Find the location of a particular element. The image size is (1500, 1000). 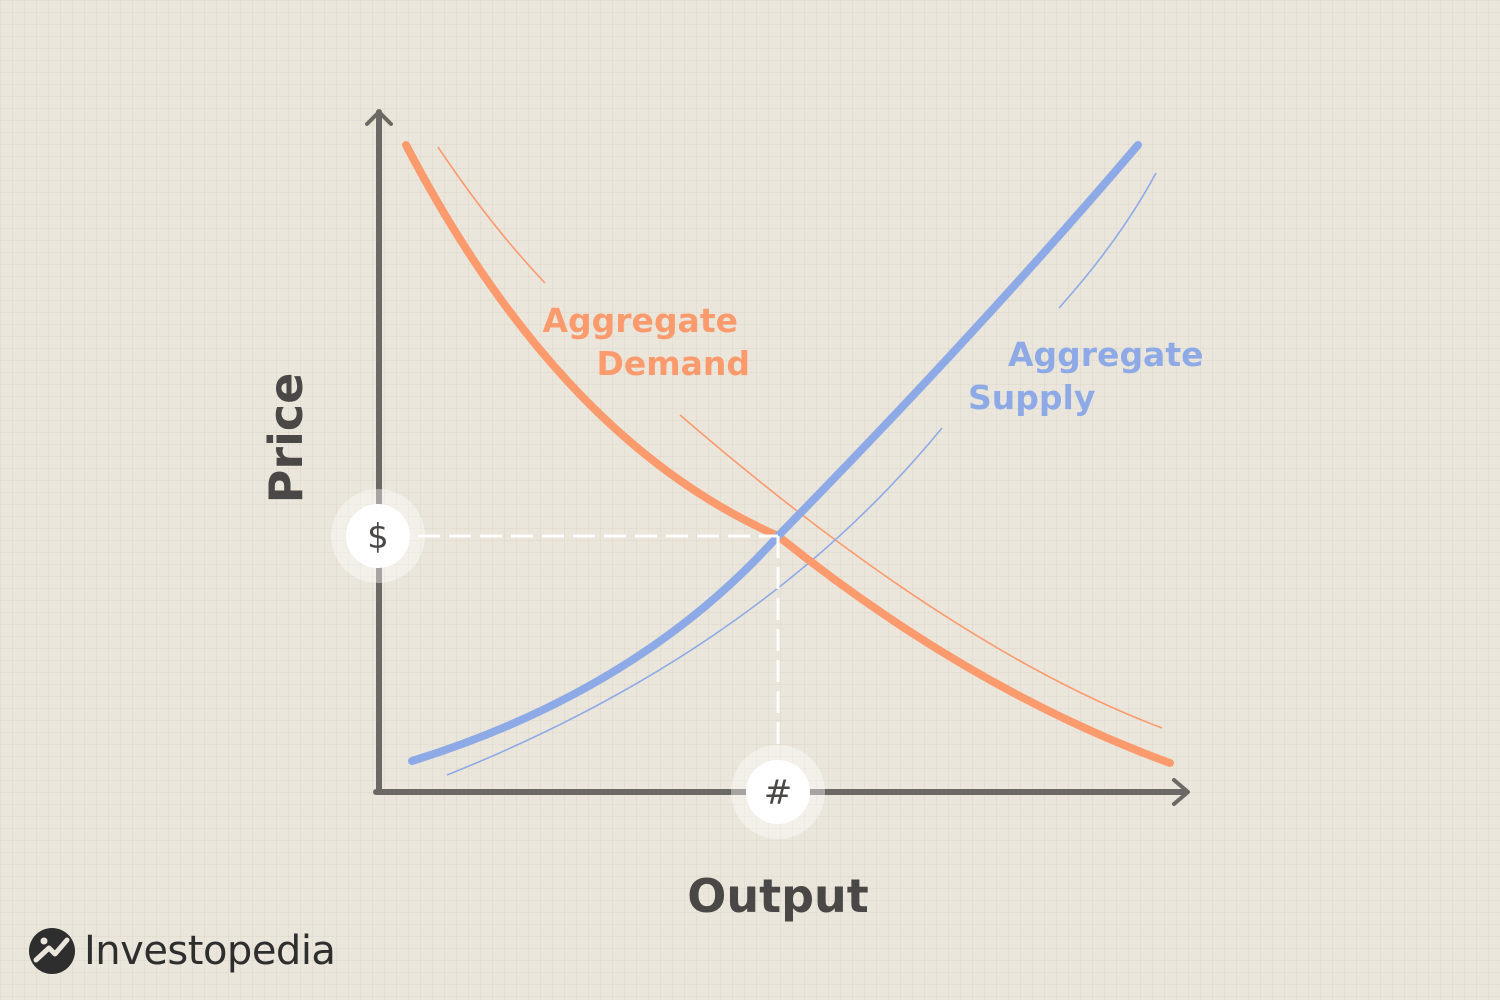

investopedia-logo: Investopedia is located at coordinates (182, 951).